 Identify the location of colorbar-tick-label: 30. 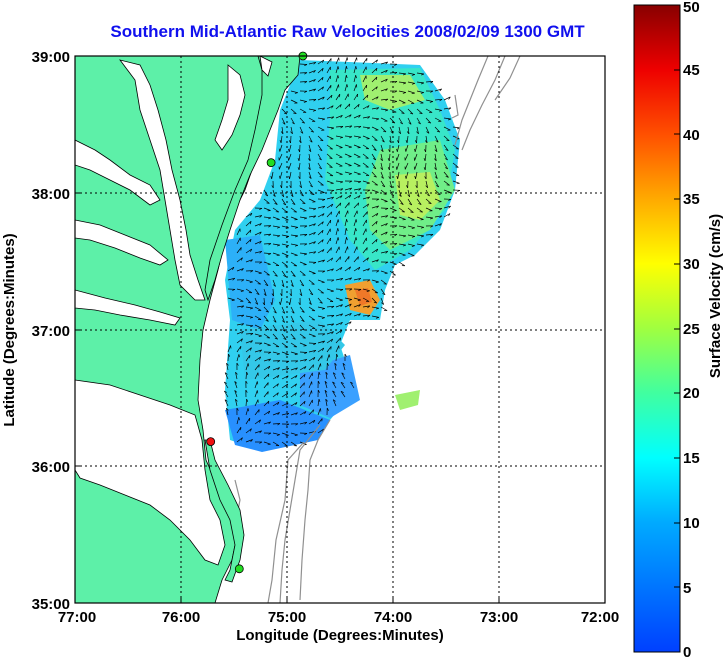
(691, 264).